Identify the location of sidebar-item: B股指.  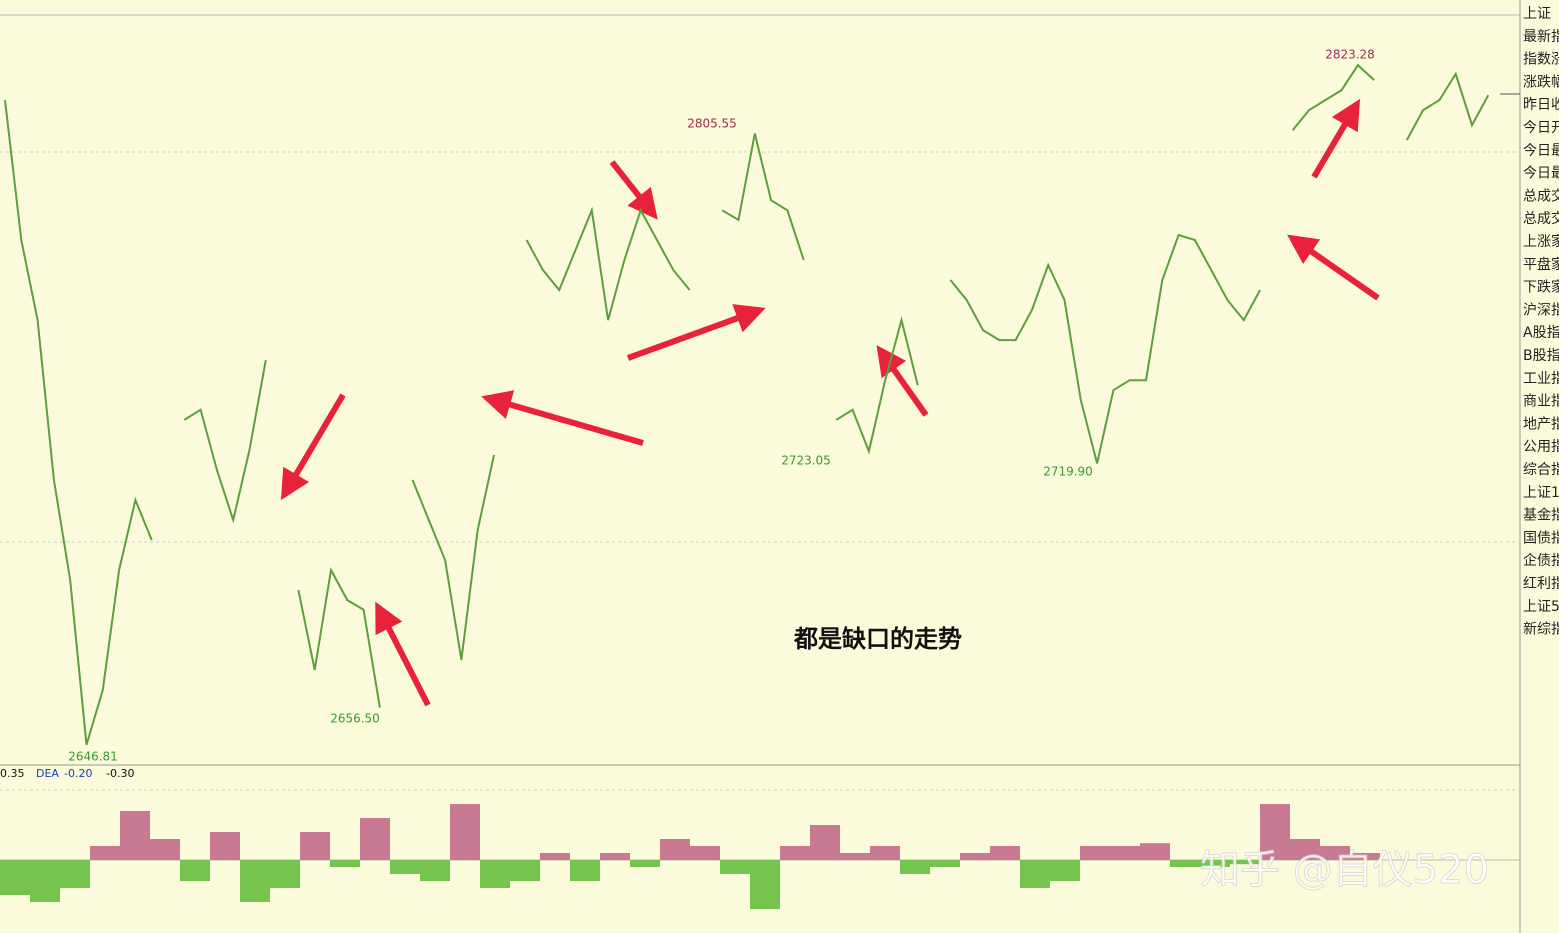
(1541, 356).